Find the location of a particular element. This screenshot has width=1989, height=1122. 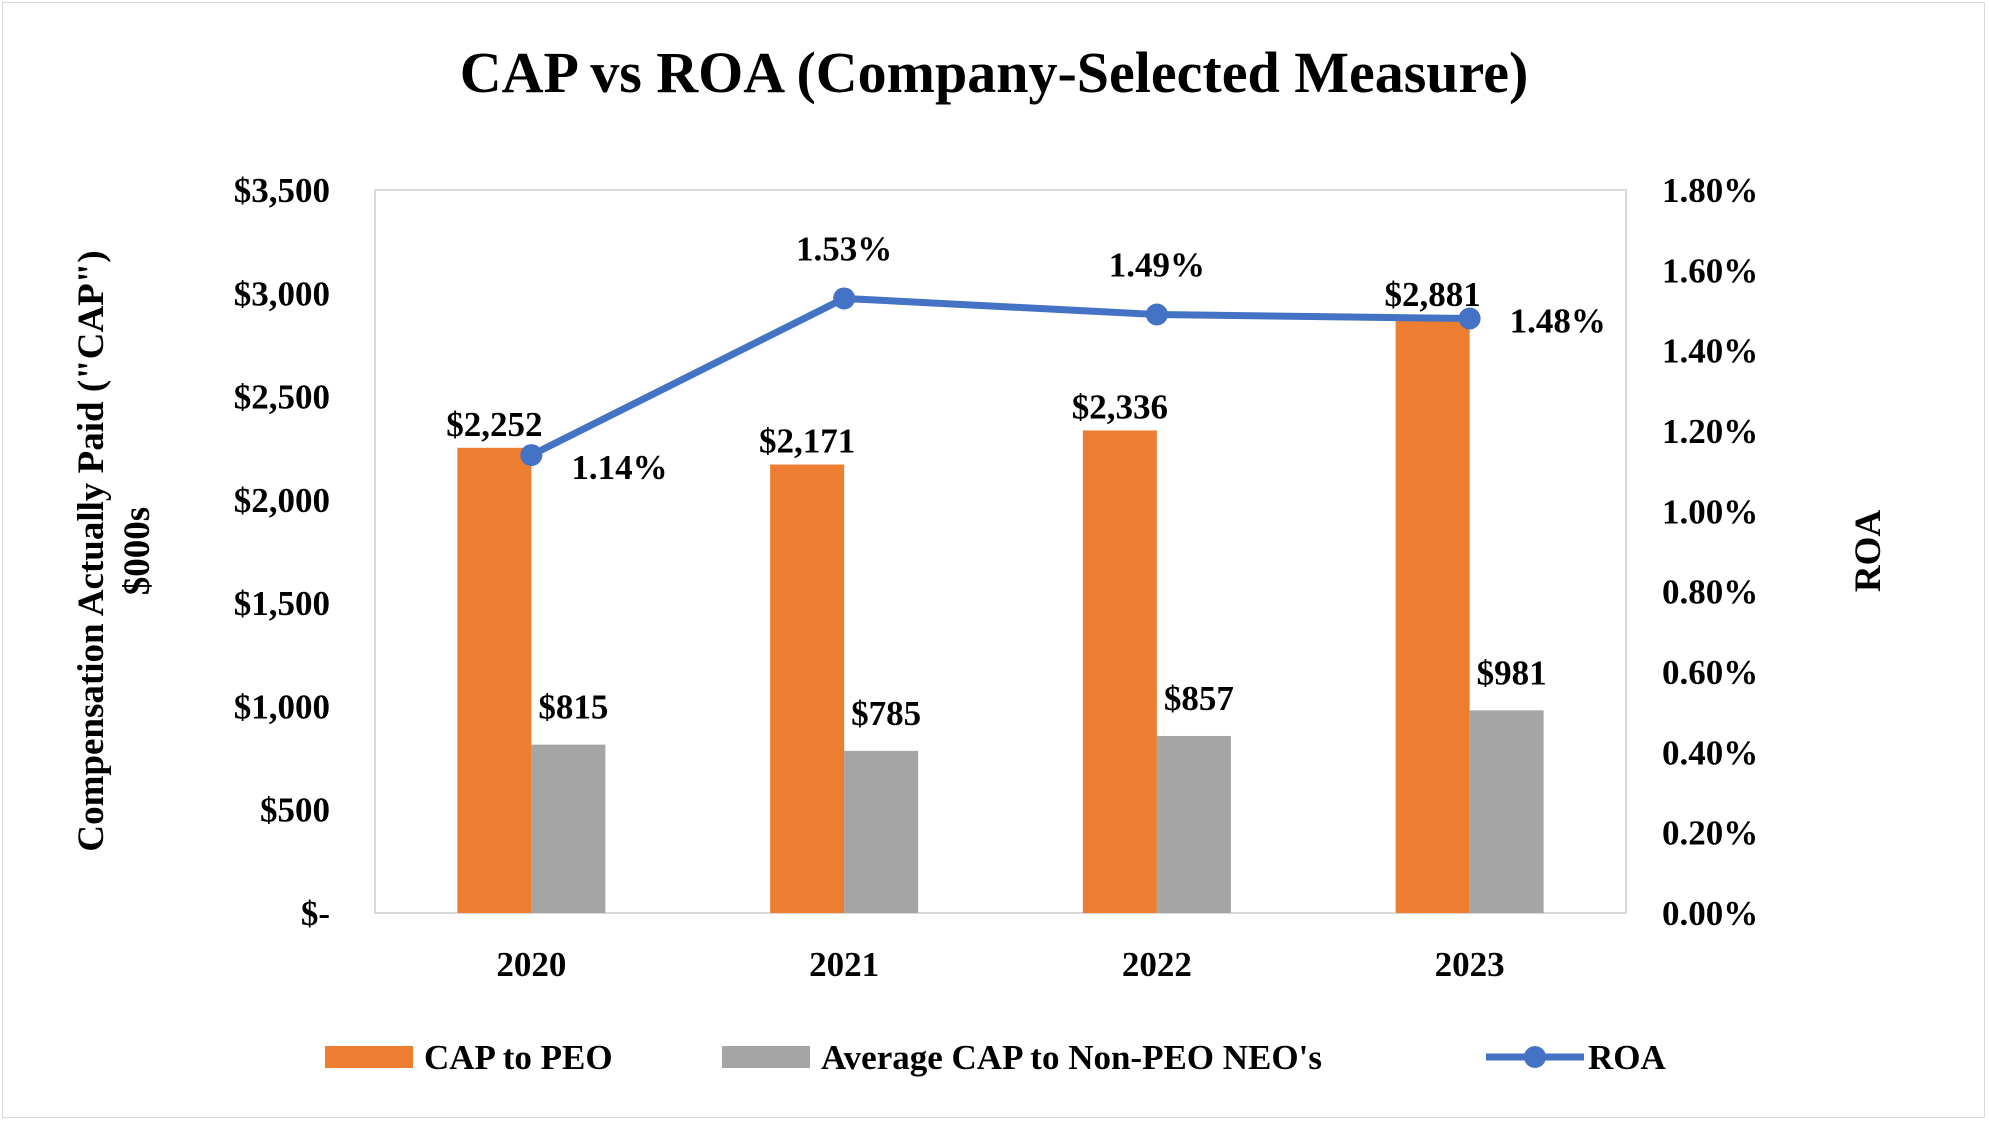

legend-swatch-cap-peo is located at coordinates (369, 1057).